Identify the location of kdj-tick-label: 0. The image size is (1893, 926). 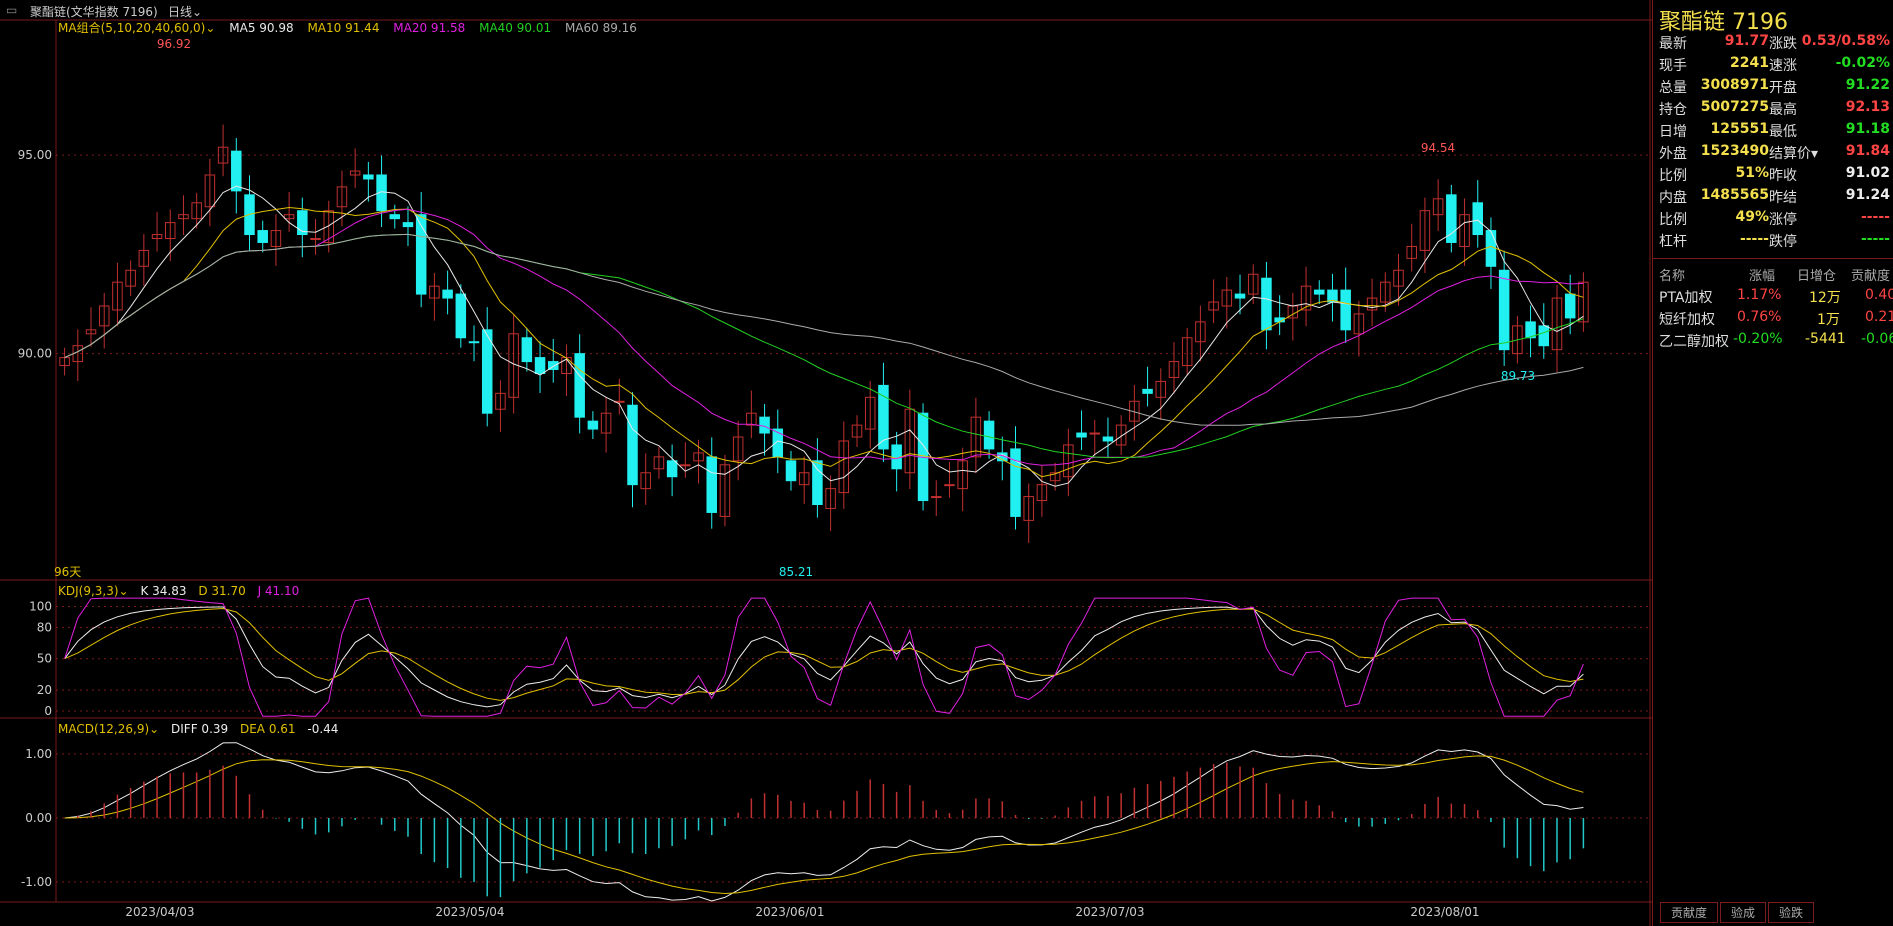
(48, 711).